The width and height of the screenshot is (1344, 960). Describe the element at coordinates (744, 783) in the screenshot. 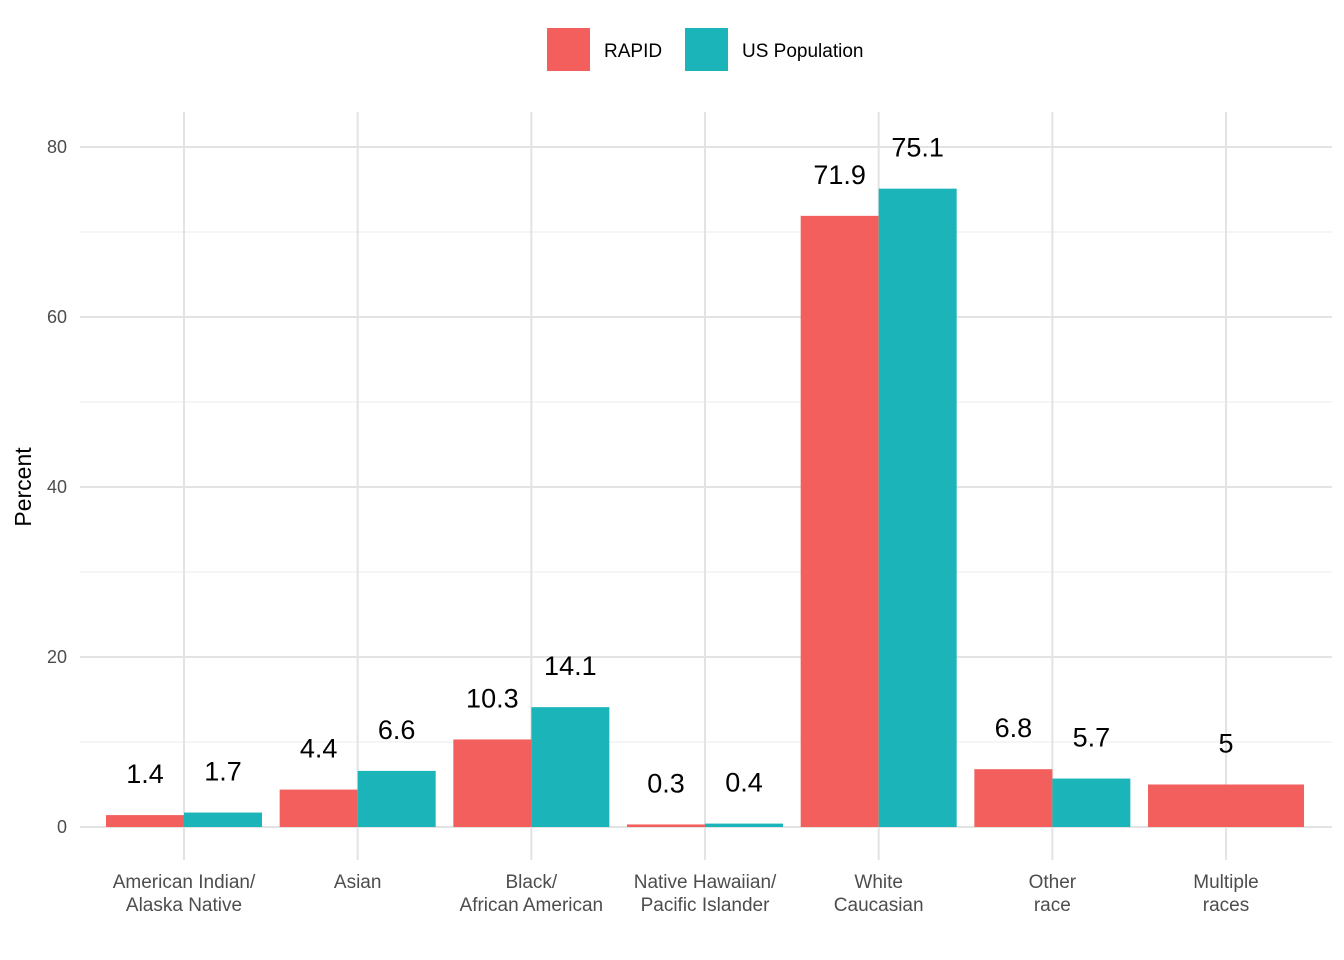

I see `bar-value-label: 0.4` at that location.